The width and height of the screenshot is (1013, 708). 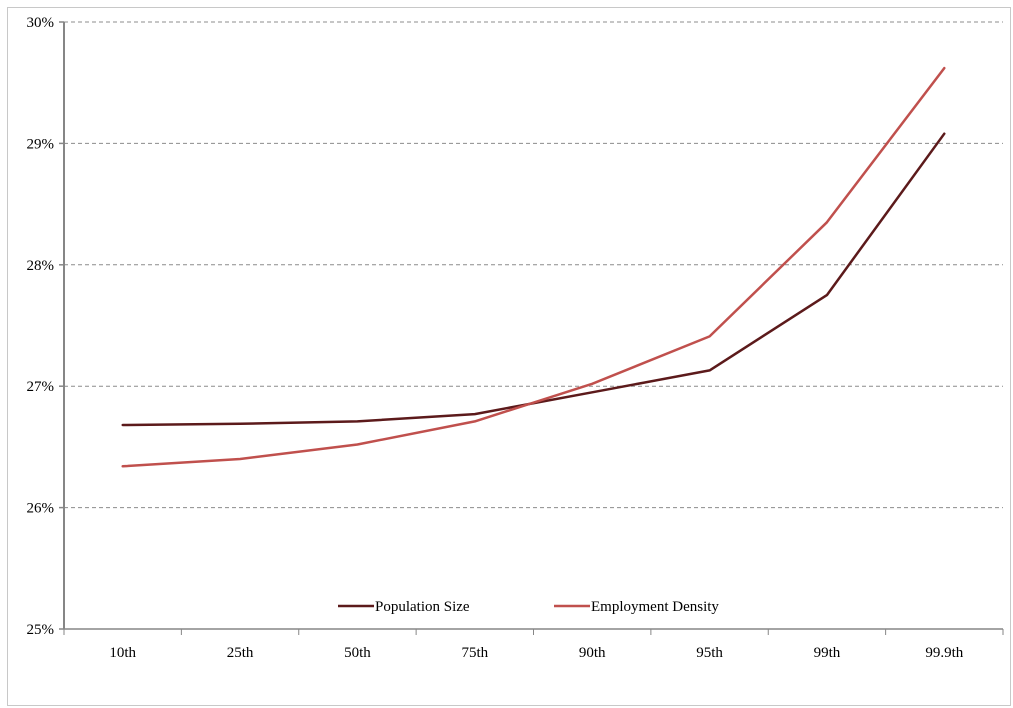 What do you see at coordinates (41, 630) in the screenshot?
I see `y-tick-label: 25%` at bounding box center [41, 630].